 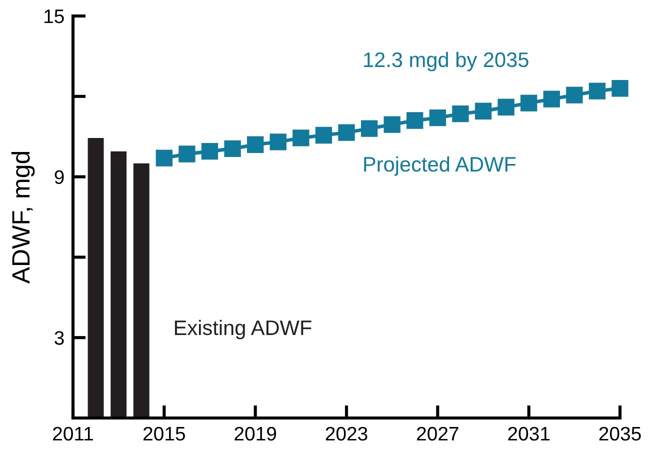 What do you see at coordinates (59, 338) in the screenshot?
I see `y-tick-label: 3` at bounding box center [59, 338].